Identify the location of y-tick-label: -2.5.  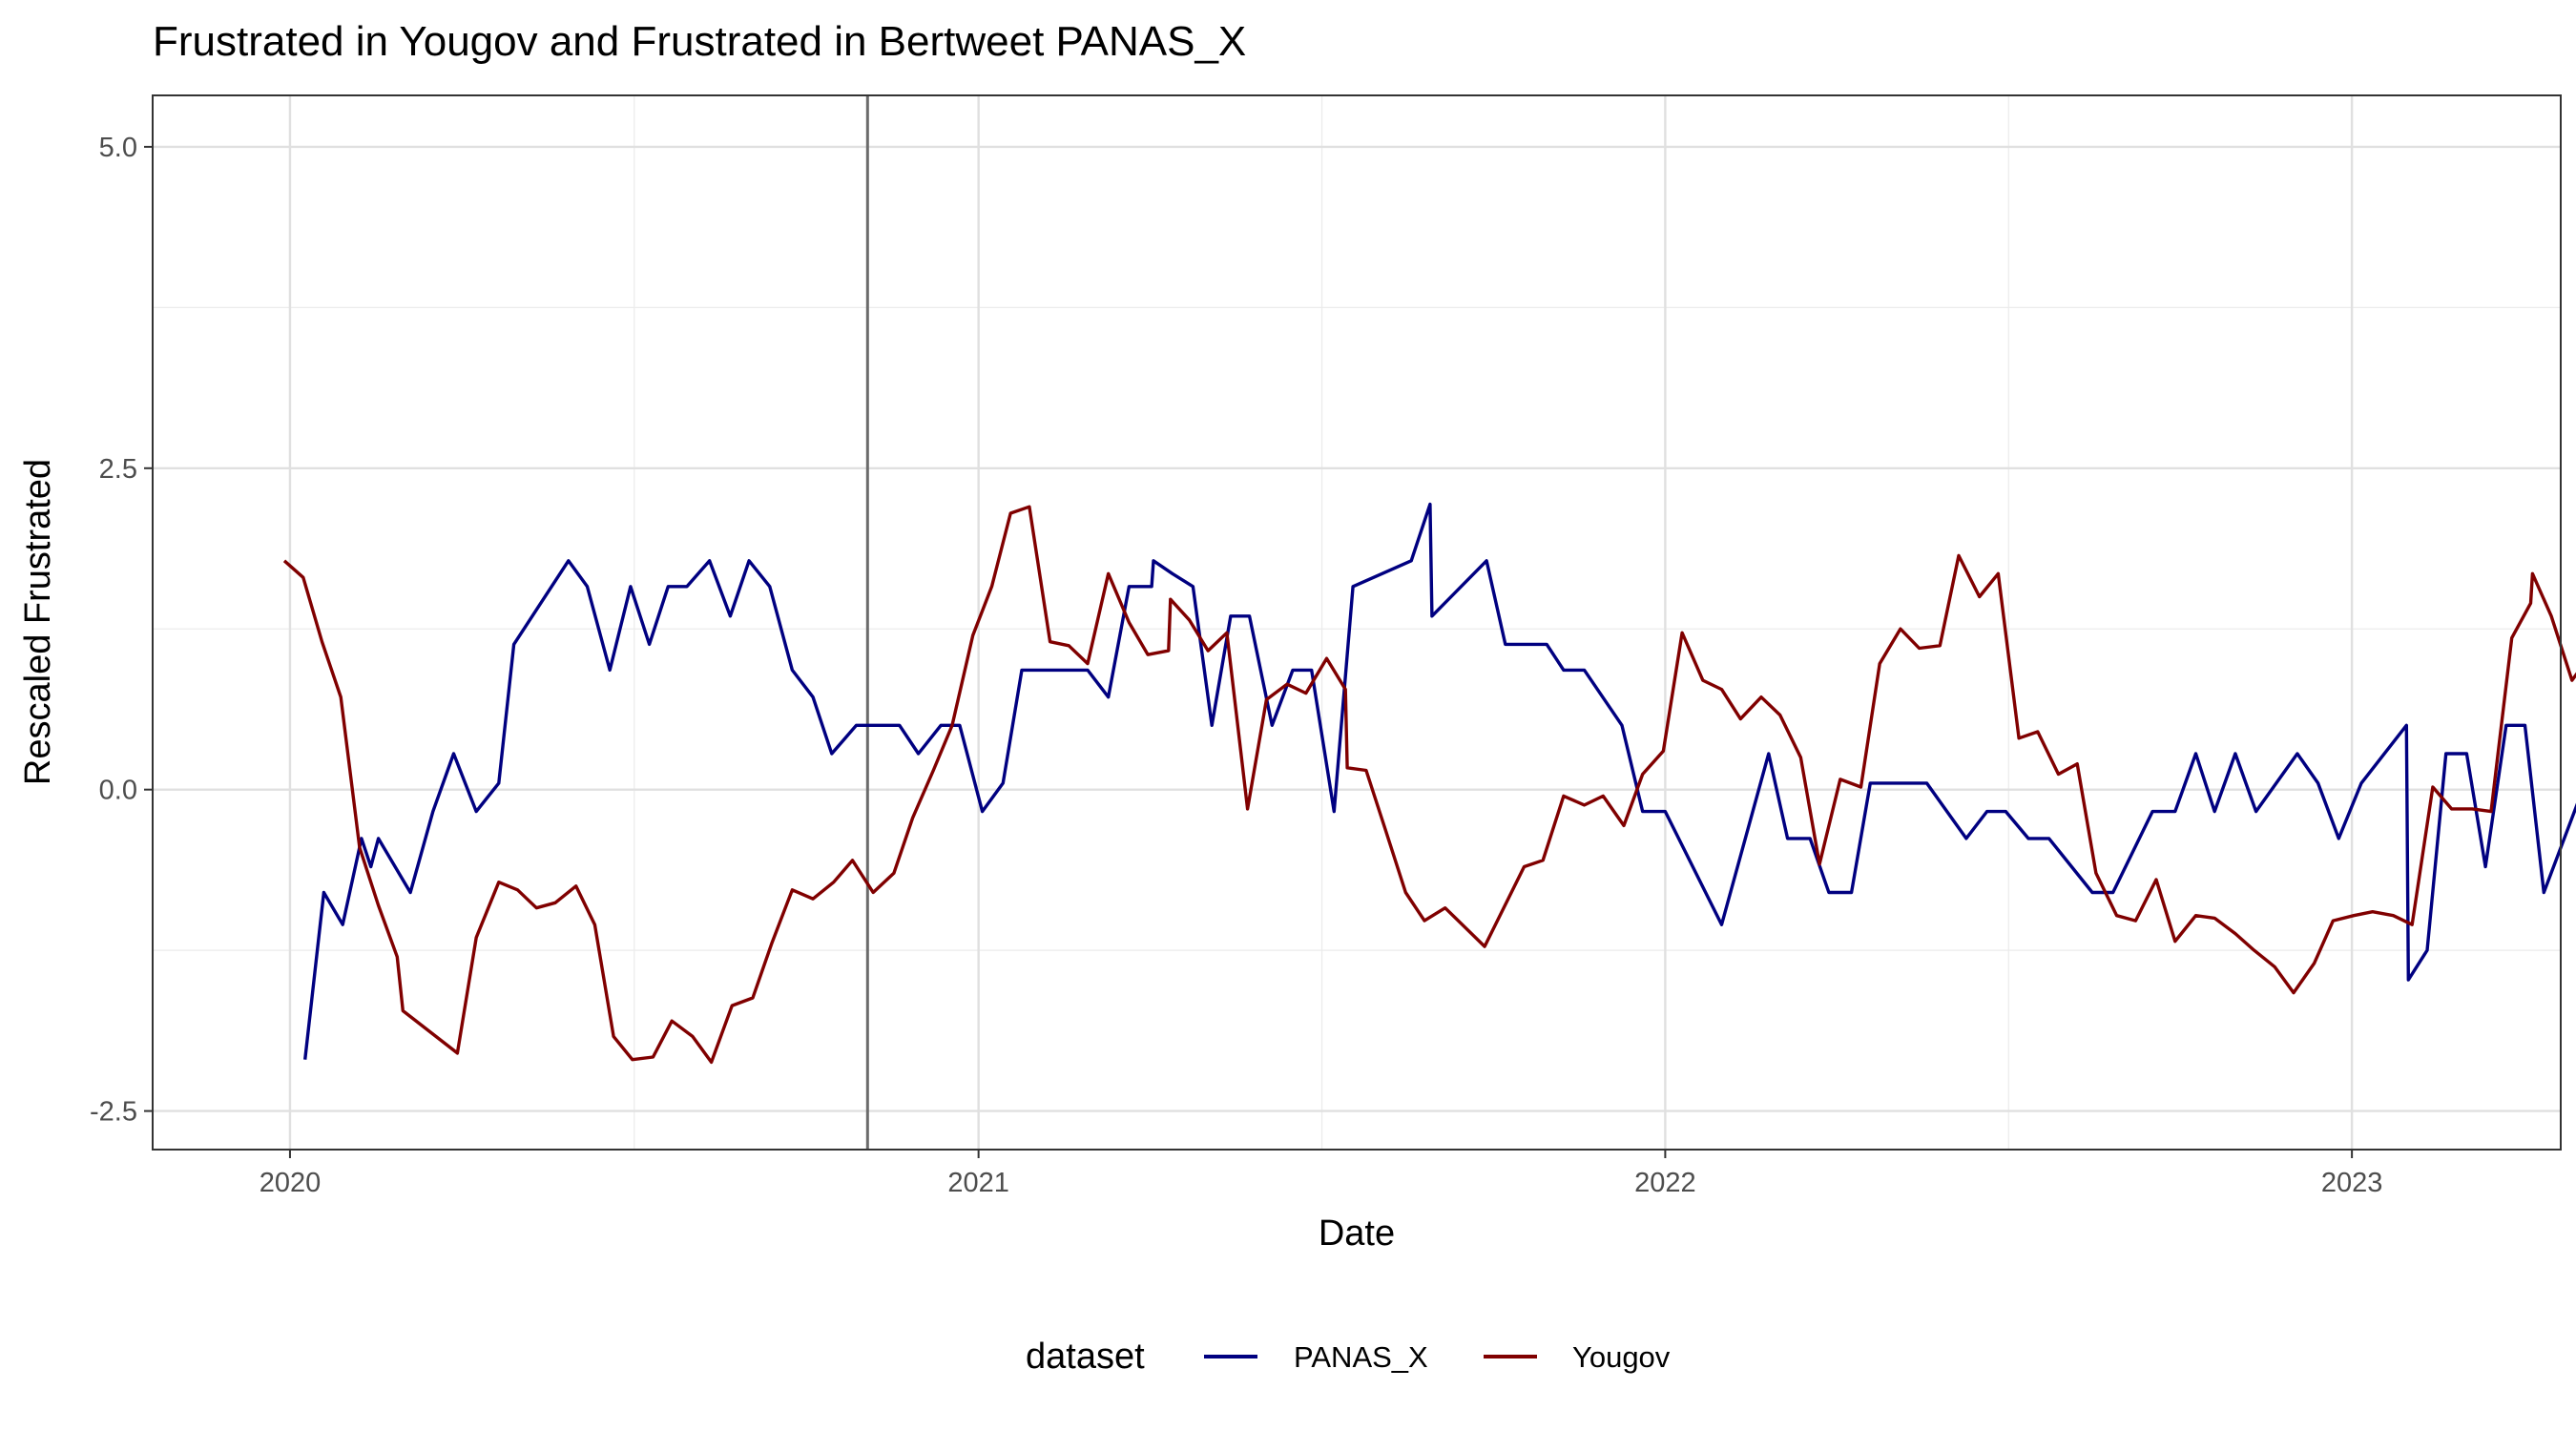
(113, 1112).